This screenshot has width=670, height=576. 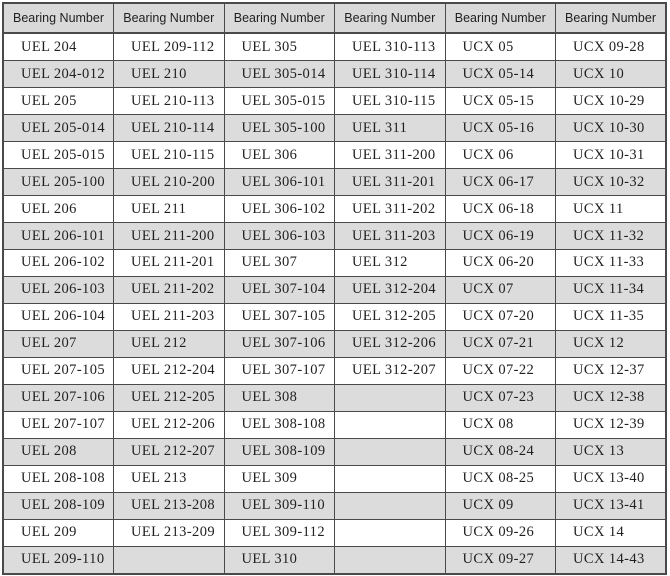 I want to click on table-cell: UEL 311-202, so click(x=390, y=209).